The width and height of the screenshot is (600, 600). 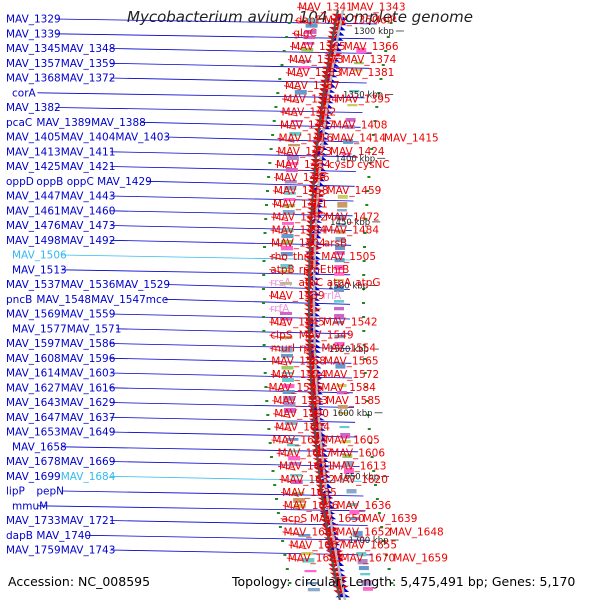 I want to click on gene-label: atpG, so click(x=367, y=283).